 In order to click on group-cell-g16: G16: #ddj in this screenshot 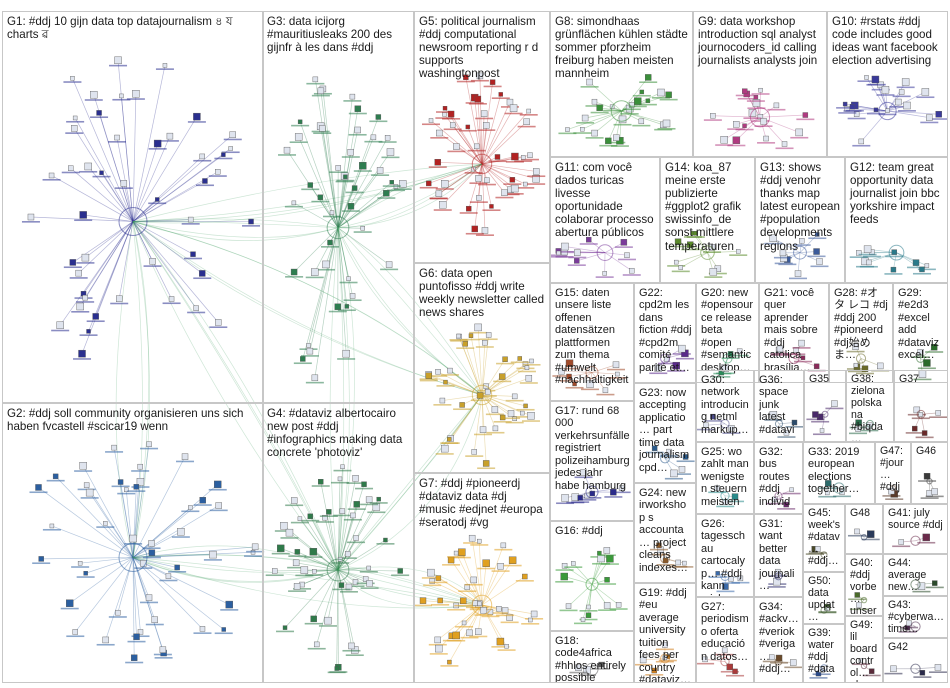, I will do `click(592, 576)`.